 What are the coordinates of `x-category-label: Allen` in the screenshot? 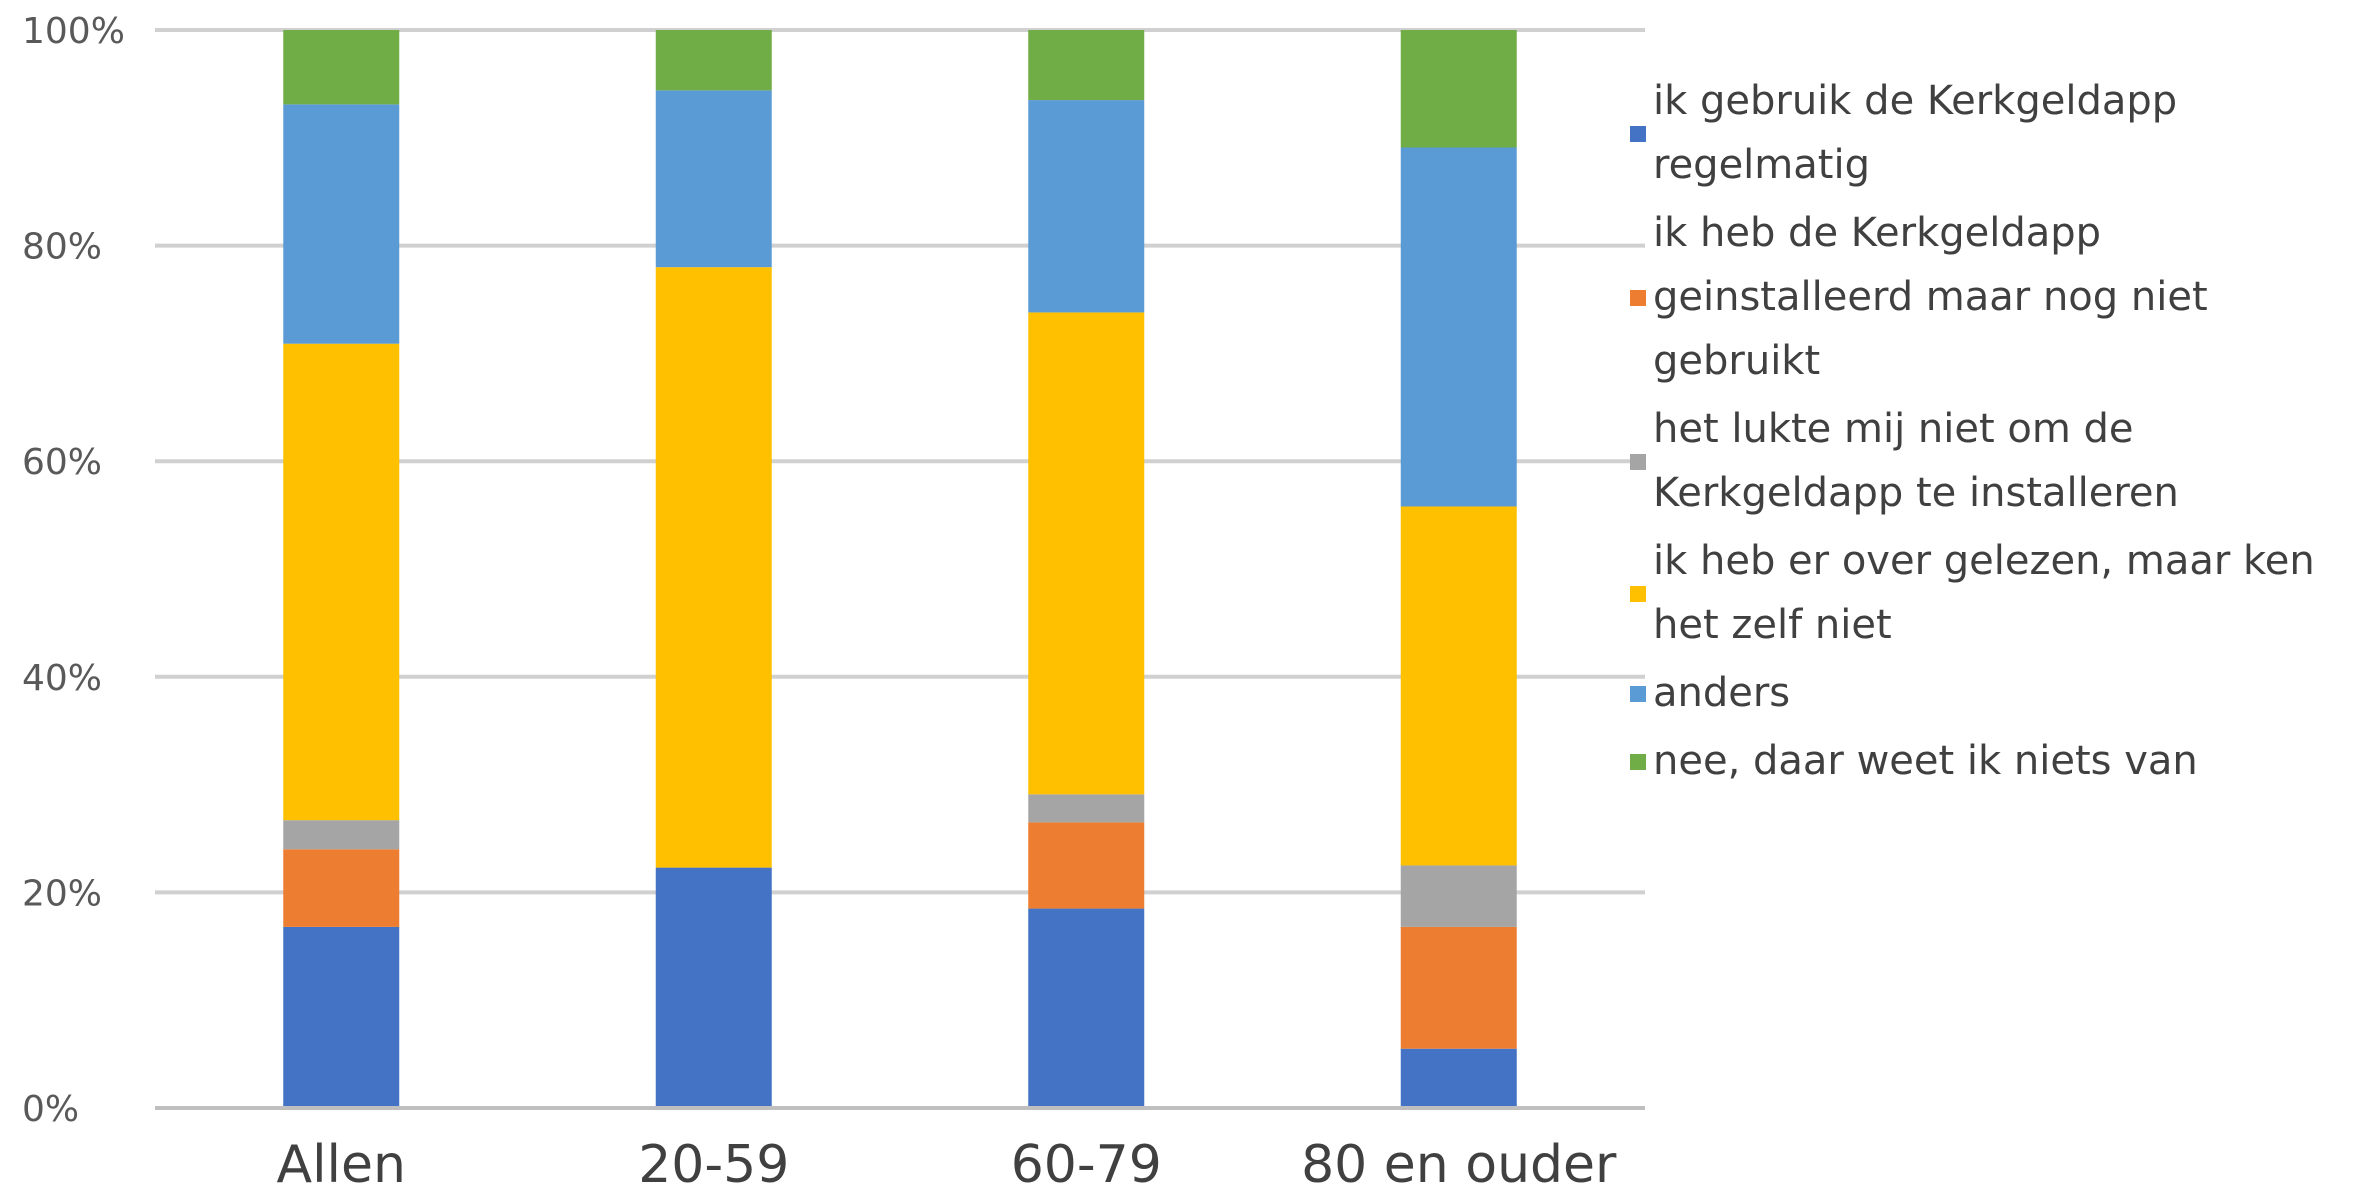 It's located at (341, 1163).